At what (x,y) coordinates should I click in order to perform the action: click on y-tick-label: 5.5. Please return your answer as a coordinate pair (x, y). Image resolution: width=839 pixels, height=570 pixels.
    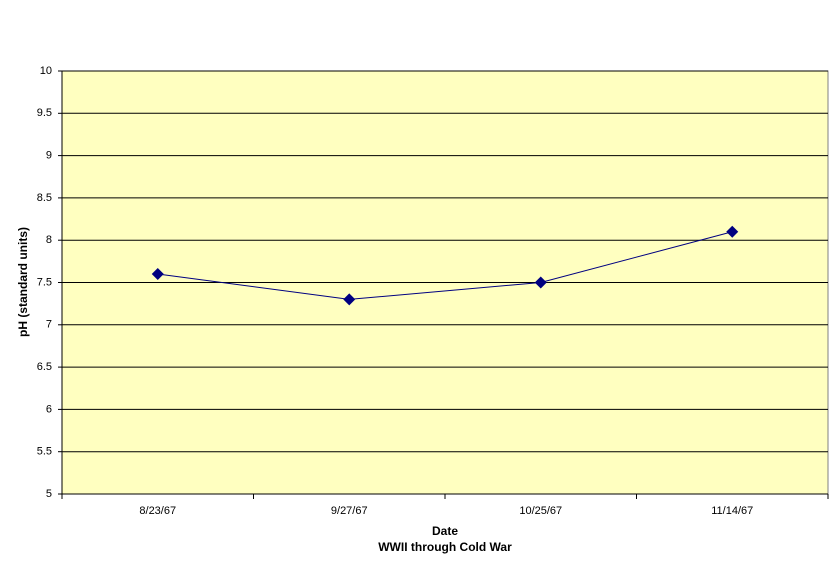
    Looking at the image, I should click on (44, 452).